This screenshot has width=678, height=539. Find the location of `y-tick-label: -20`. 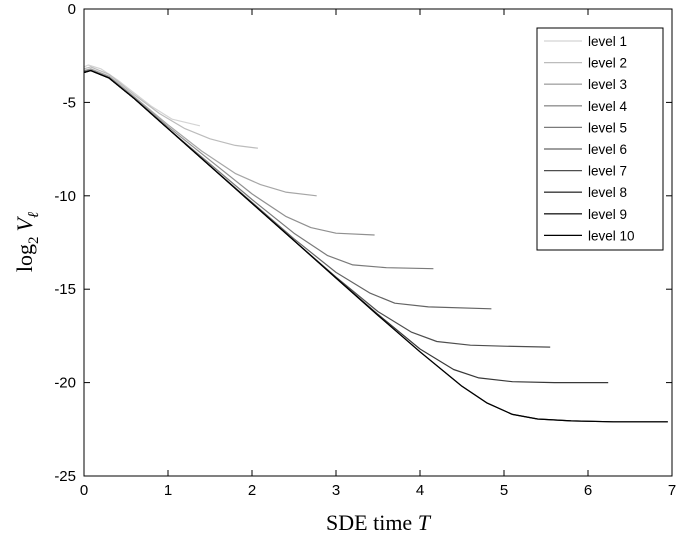

y-tick-label: -20 is located at coordinates (65, 383).